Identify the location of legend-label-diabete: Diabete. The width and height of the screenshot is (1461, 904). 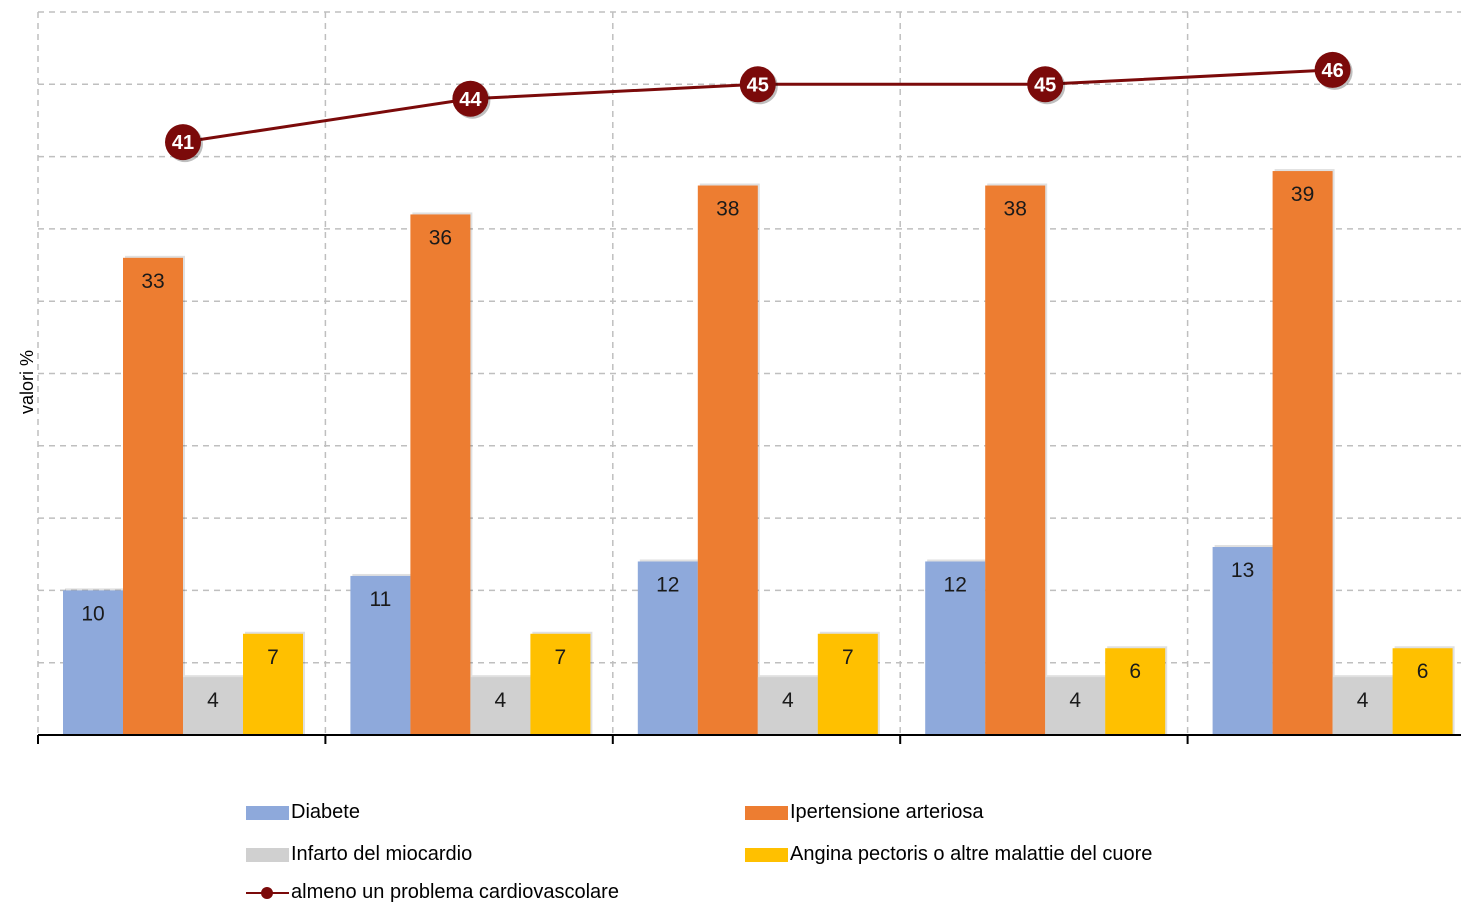
(325, 812).